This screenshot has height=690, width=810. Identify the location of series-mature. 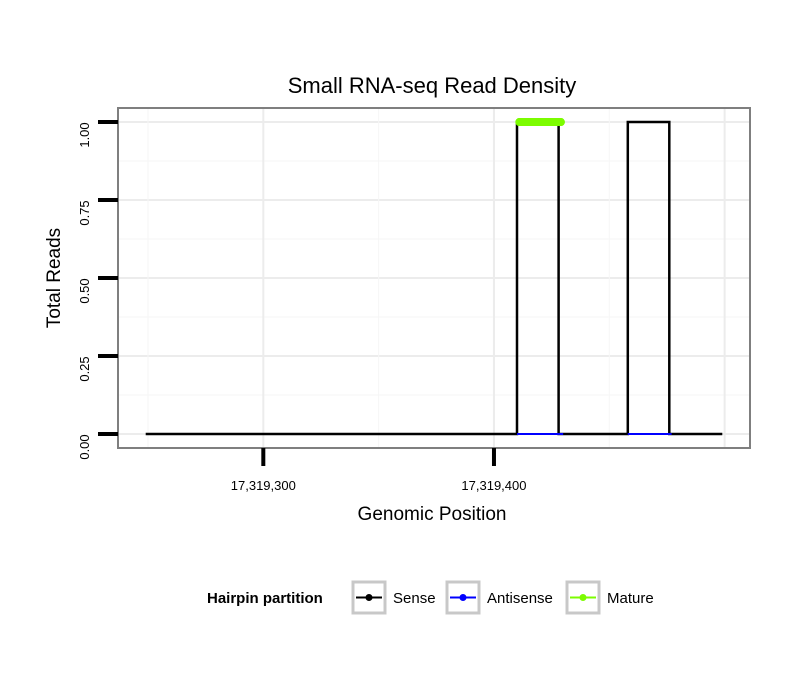
(540, 122).